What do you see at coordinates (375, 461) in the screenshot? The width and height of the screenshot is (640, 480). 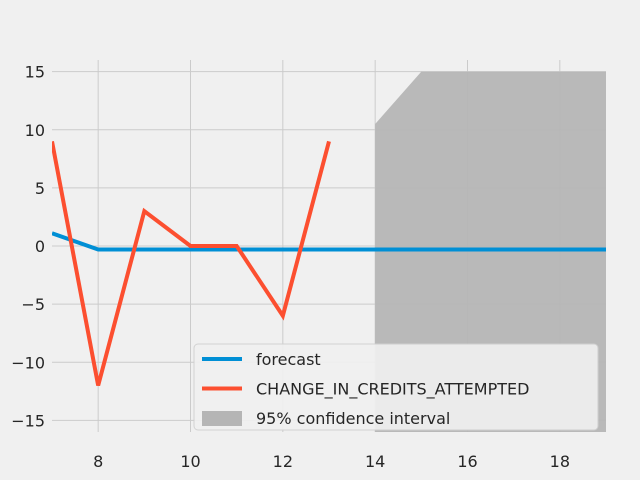 I see `x-tick-label: 14` at bounding box center [375, 461].